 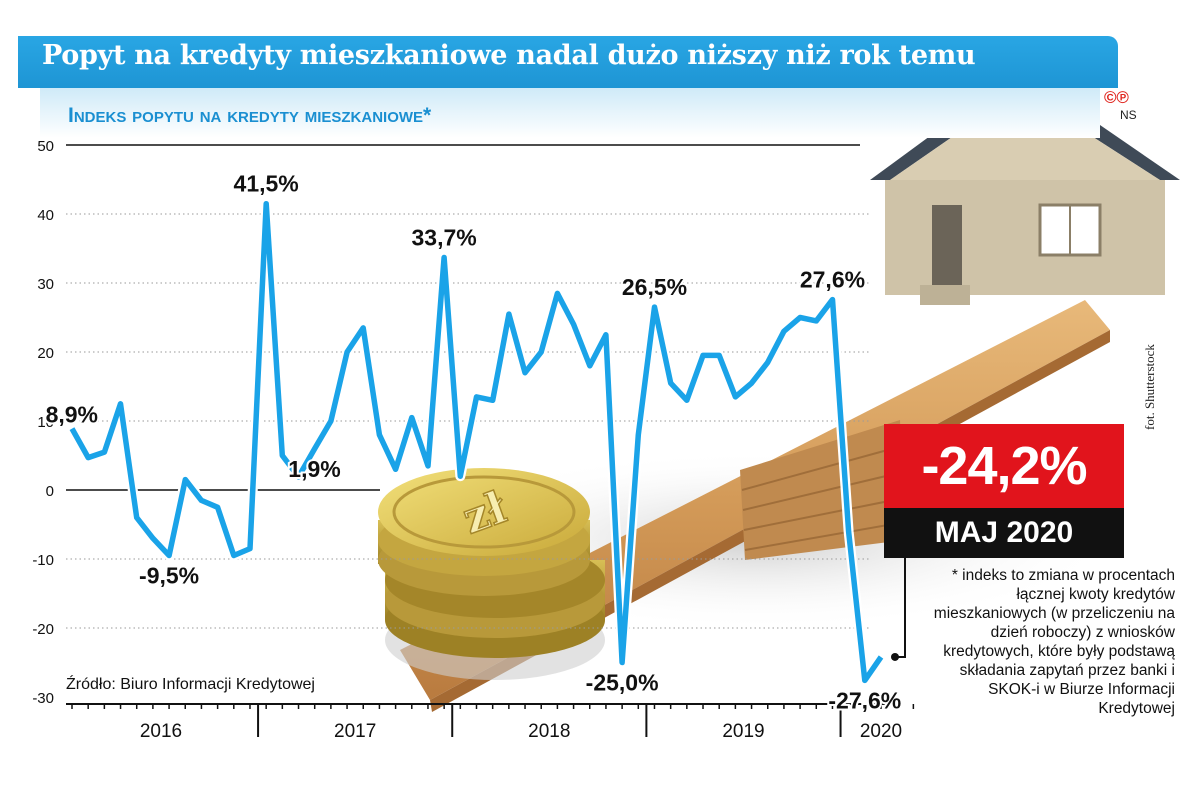 I want to click on y-tick-label: 30, so click(x=45, y=284).